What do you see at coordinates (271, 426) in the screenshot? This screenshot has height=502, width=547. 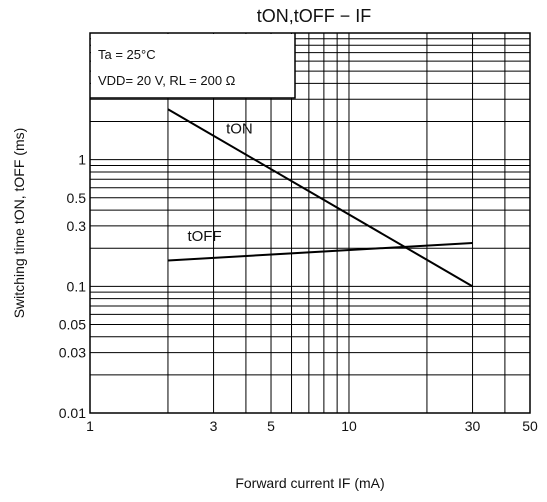 I see `x-tick-label: 5` at bounding box center [271, 426].